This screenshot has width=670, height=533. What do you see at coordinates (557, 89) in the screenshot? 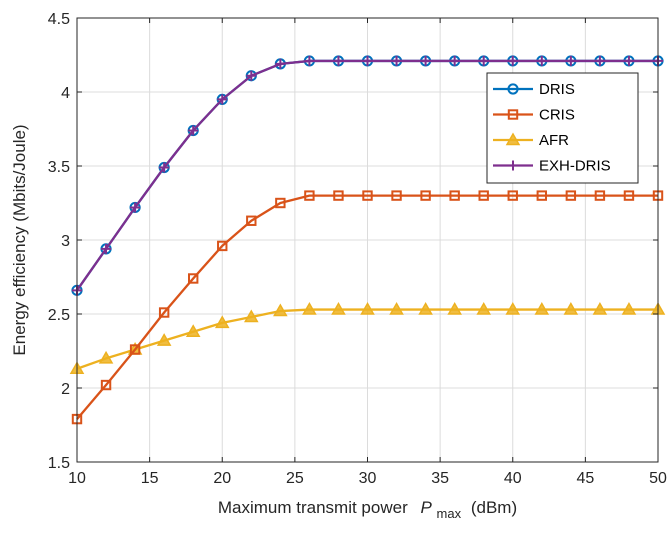
I see `legend-label: DRIS` at bounding box center [557, 89].